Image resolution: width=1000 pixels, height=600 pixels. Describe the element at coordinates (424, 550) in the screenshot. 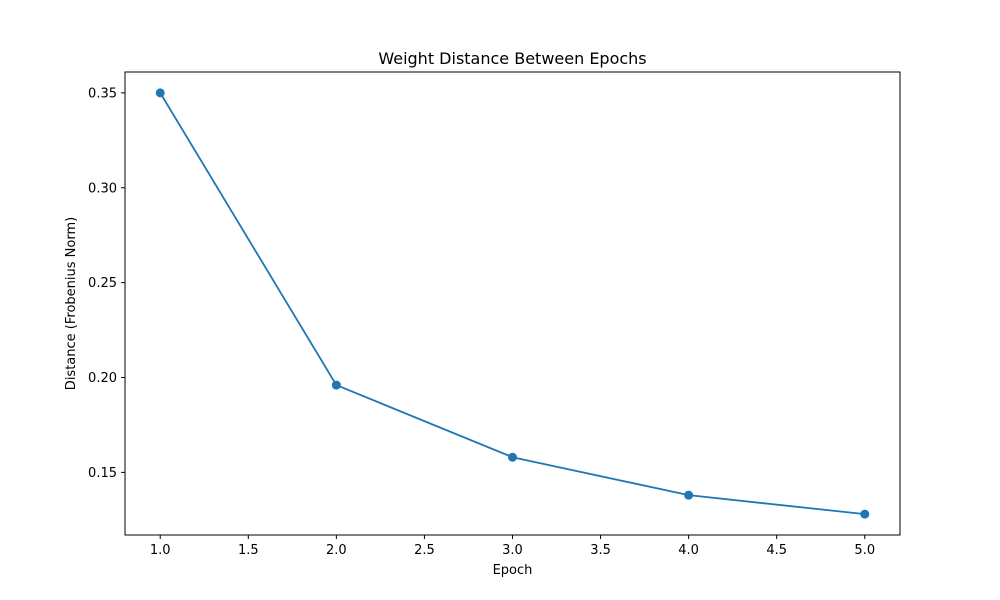

I see `x-tick-label: 2.5` at that location.